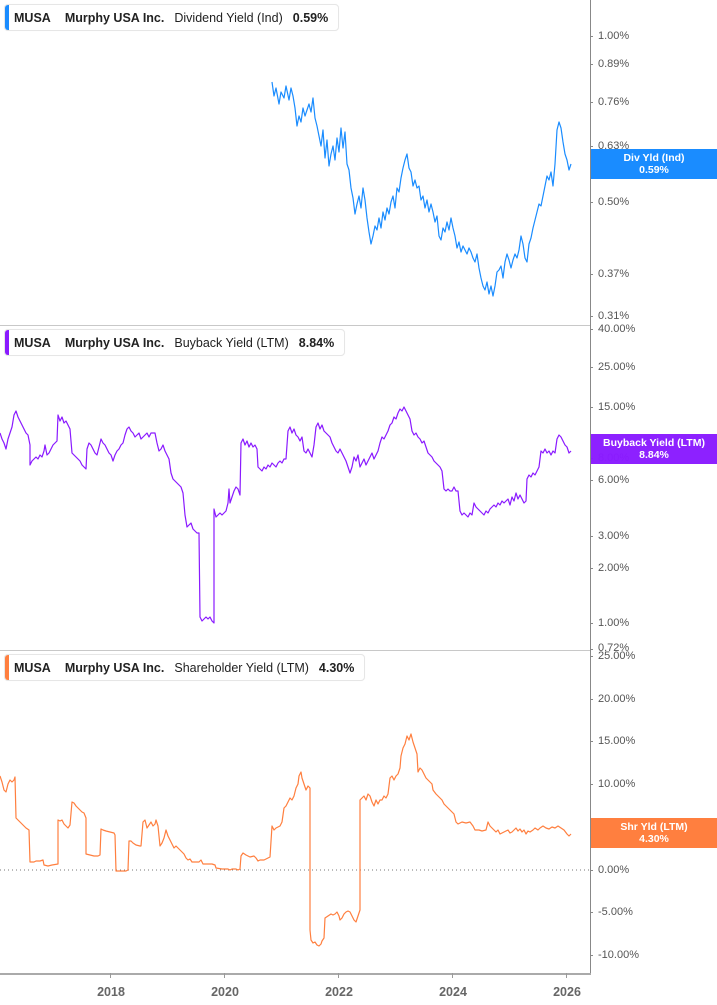 This screenshot has height=1005, width=717. I want to click on tag-value: 0.59%, so click(654, 170).